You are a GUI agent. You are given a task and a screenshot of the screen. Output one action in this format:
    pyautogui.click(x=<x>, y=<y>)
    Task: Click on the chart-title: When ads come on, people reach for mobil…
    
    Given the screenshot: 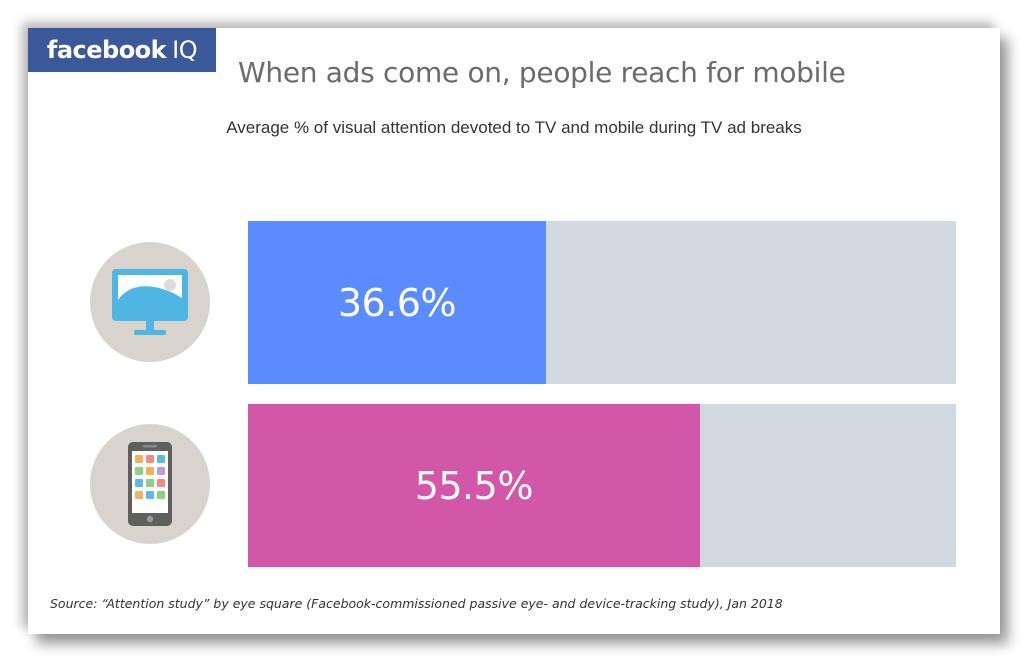 What is the action you would take?
    pyautogui.click(x=542, y=72)
    